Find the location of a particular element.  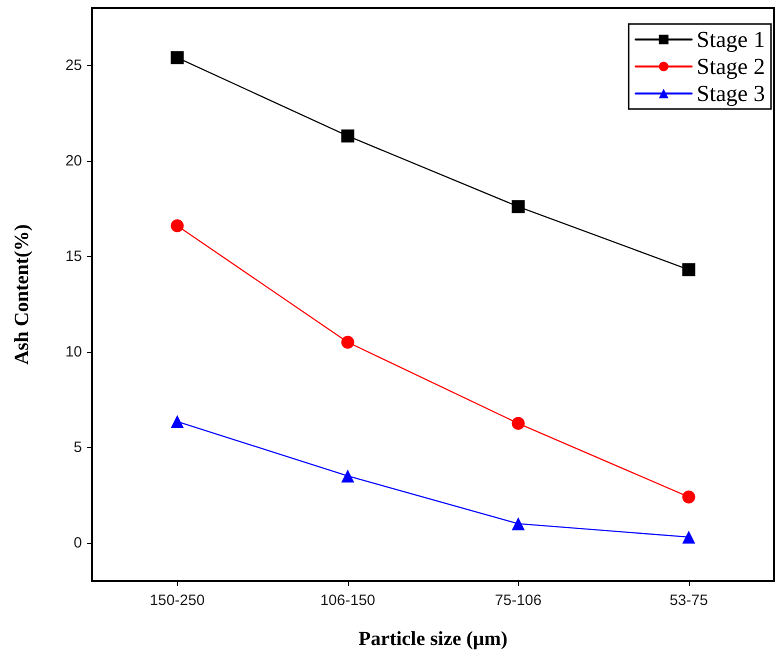

y-tick-label: 25 is located at coordinates (73, 65).